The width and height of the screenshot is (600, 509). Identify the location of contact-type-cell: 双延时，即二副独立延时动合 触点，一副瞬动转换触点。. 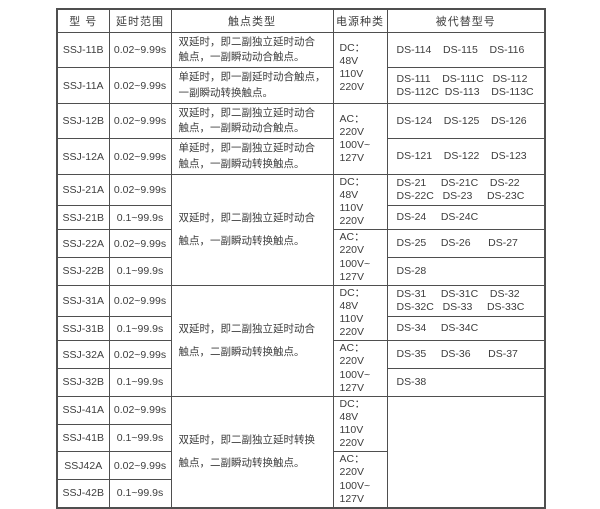
(252, 229).